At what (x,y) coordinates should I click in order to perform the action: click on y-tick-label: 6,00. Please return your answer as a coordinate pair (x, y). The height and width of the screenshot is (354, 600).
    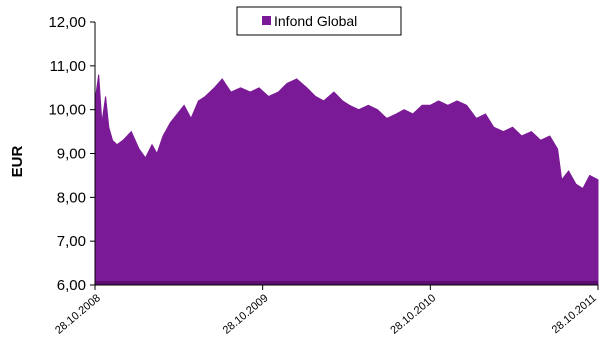
    Looking at the image, I should click on (71, 285).